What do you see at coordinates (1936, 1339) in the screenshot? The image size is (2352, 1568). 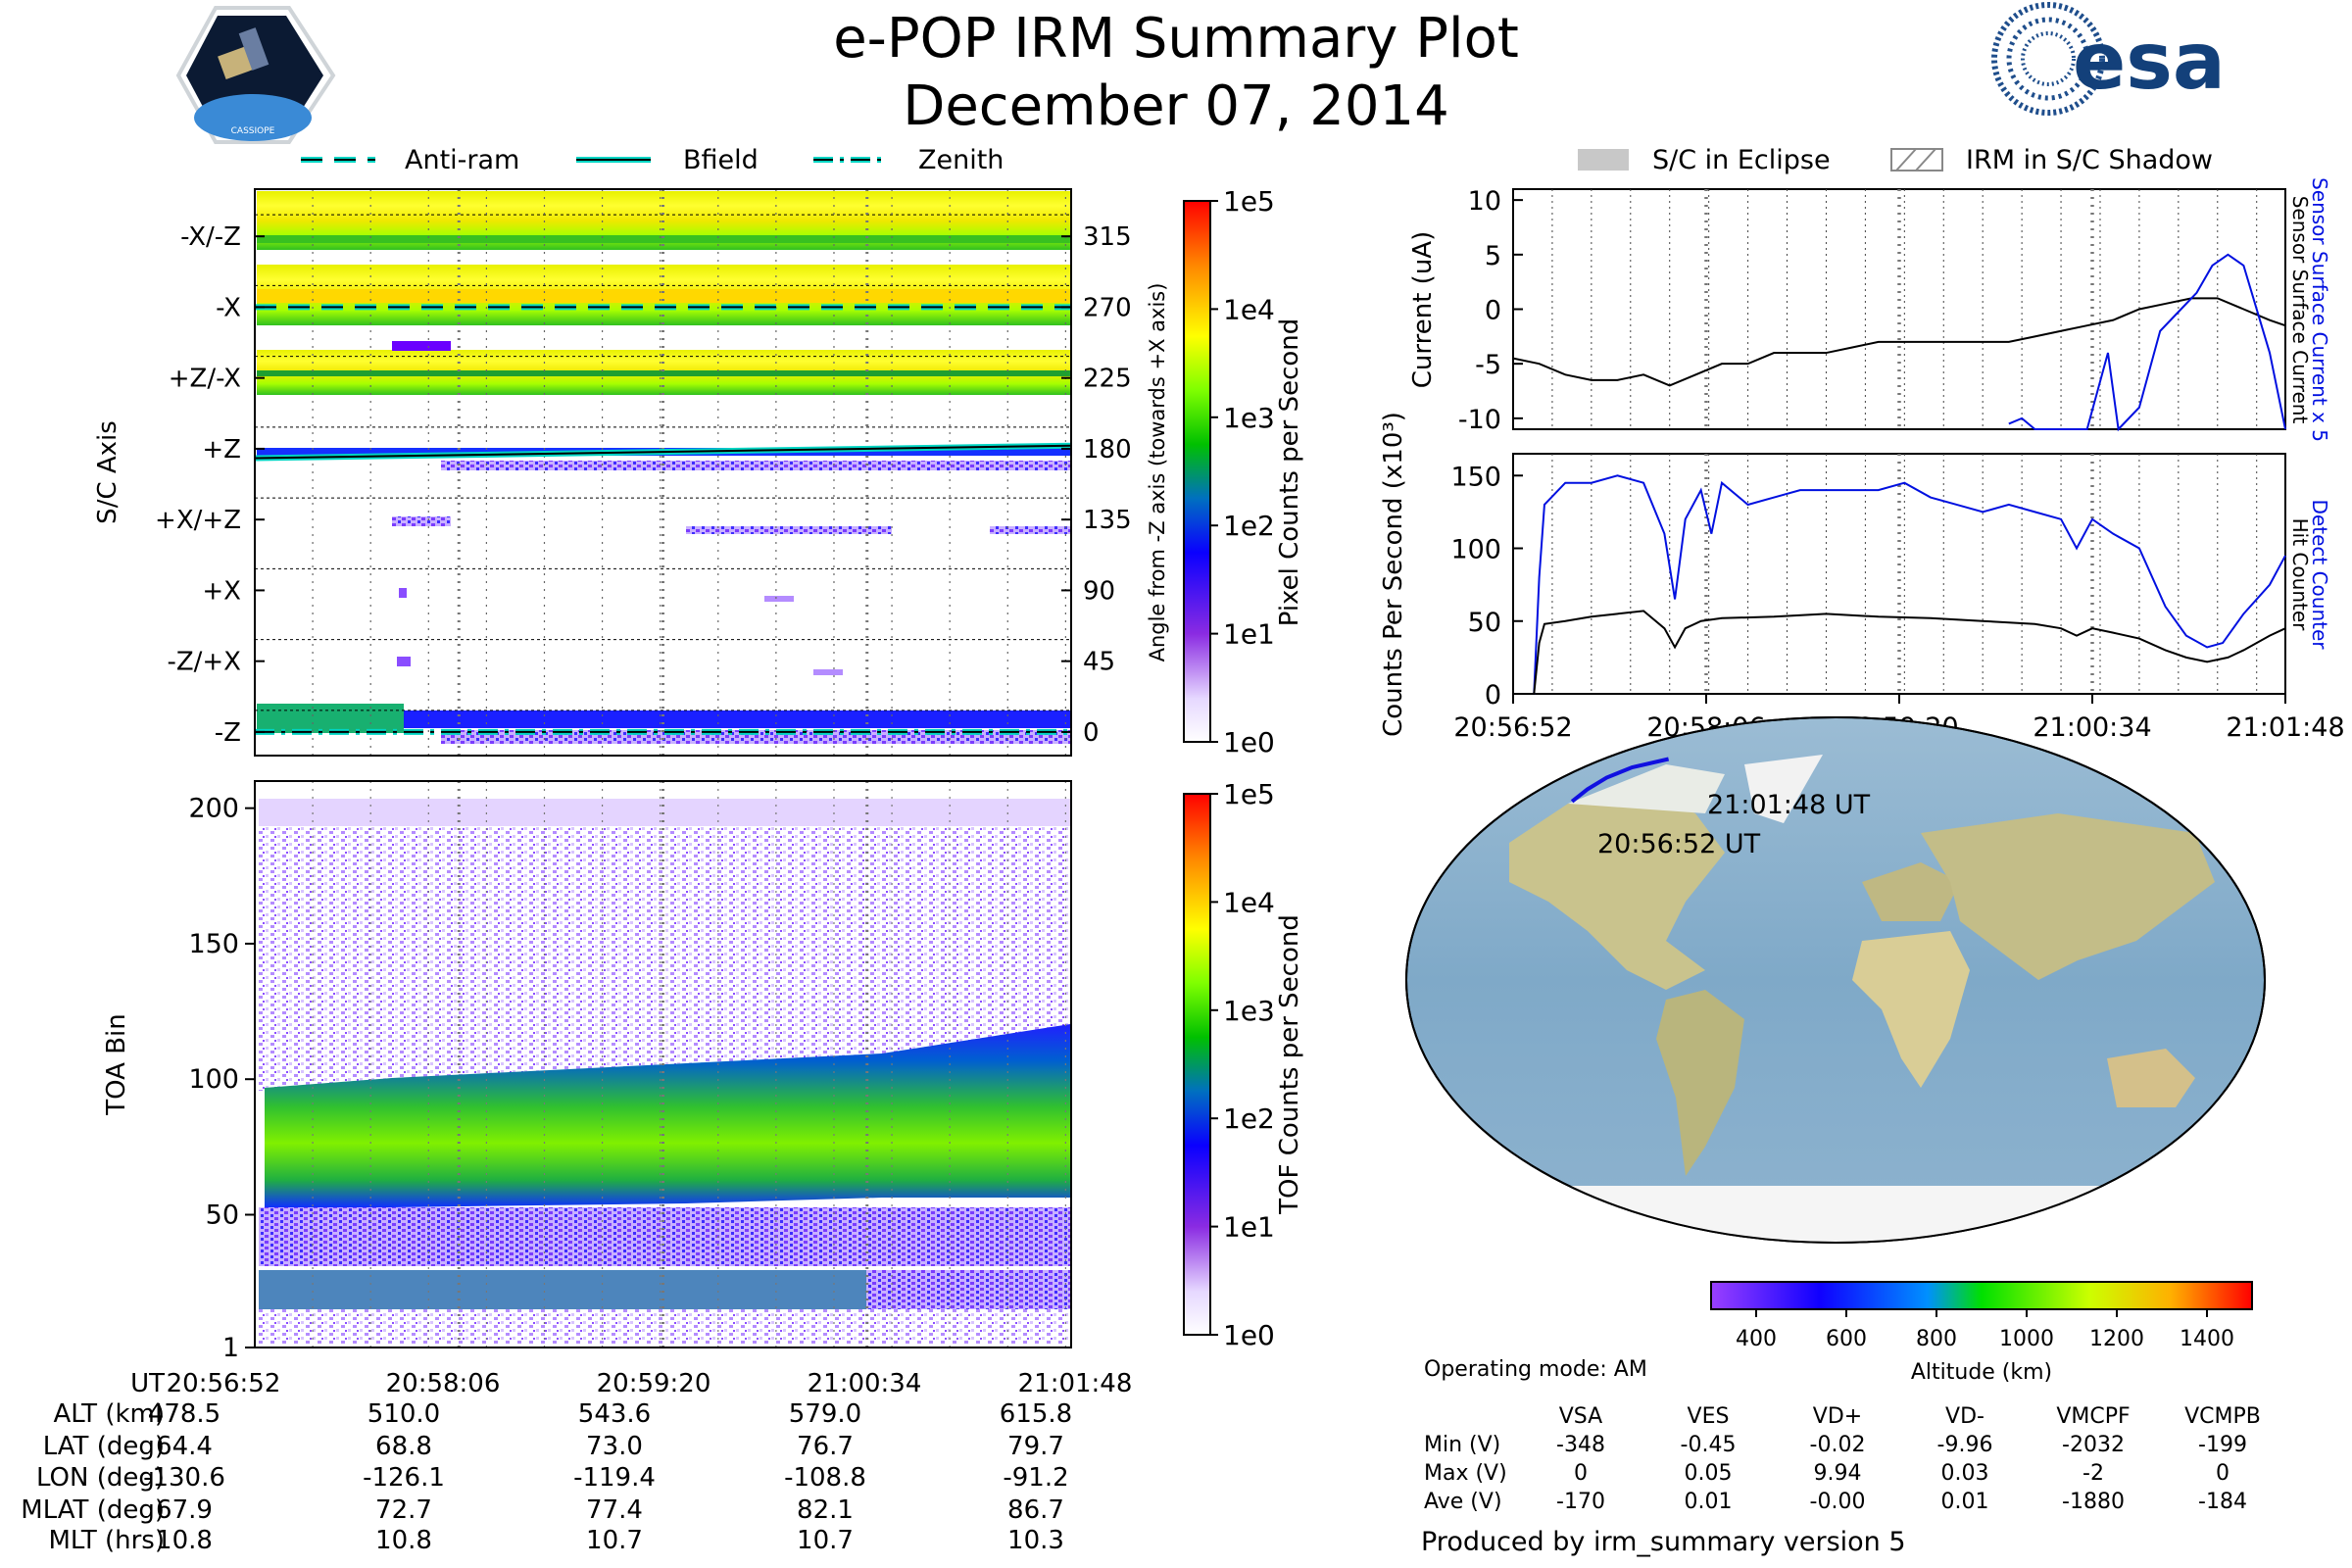 I see `altitude-tick-label: 800` at bounding box center [1936, 1339].